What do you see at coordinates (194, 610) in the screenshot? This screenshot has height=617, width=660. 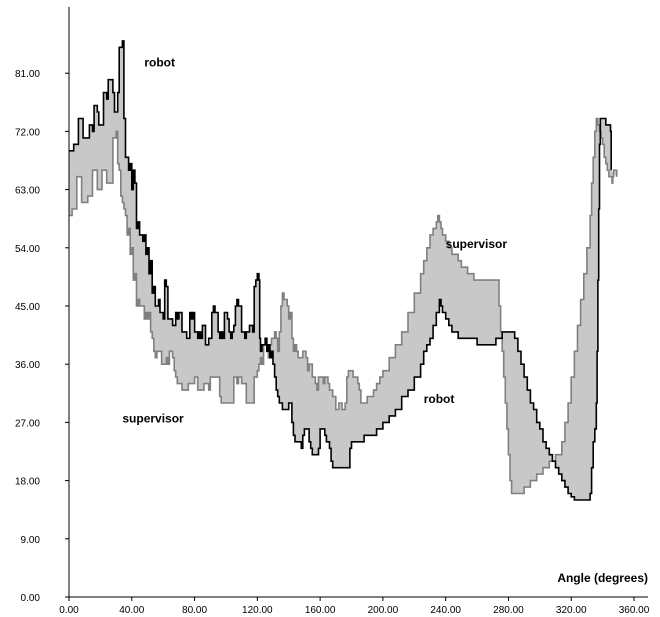 I see `x-tick-label: 80.00` at bounding box center [194, 610].